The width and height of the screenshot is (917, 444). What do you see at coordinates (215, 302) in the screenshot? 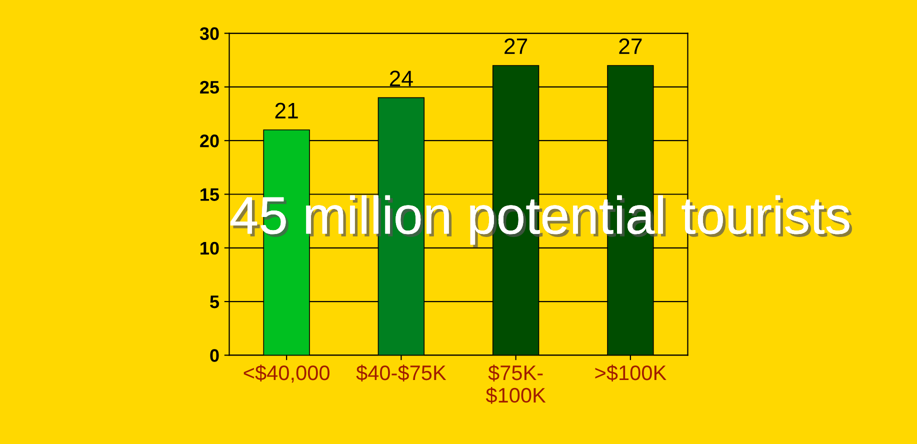
I see `y-tick-label: 5` at bounding box center [215, 302].